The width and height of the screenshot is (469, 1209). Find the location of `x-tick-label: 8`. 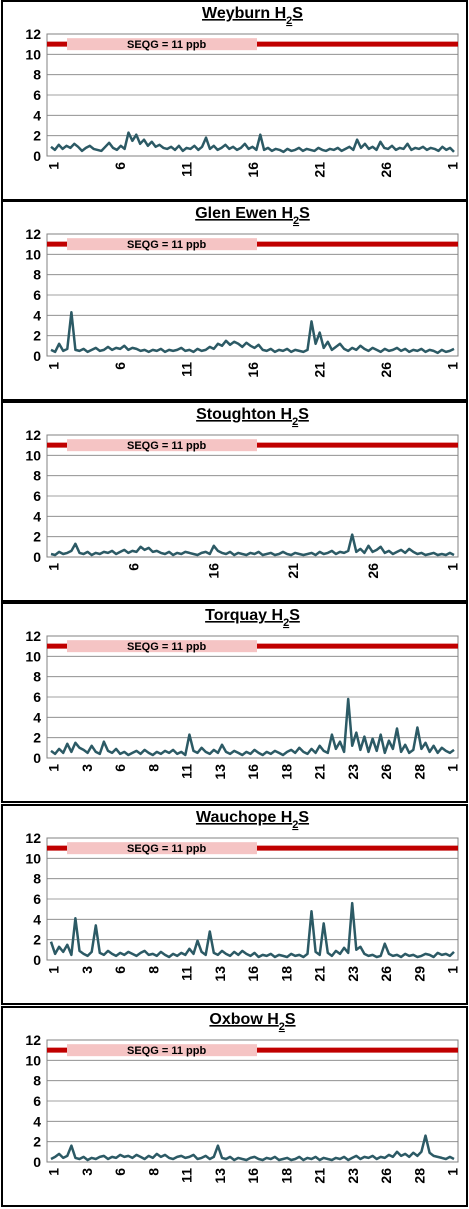

x-tick-label: 8 is located at coordinates (153, 768).